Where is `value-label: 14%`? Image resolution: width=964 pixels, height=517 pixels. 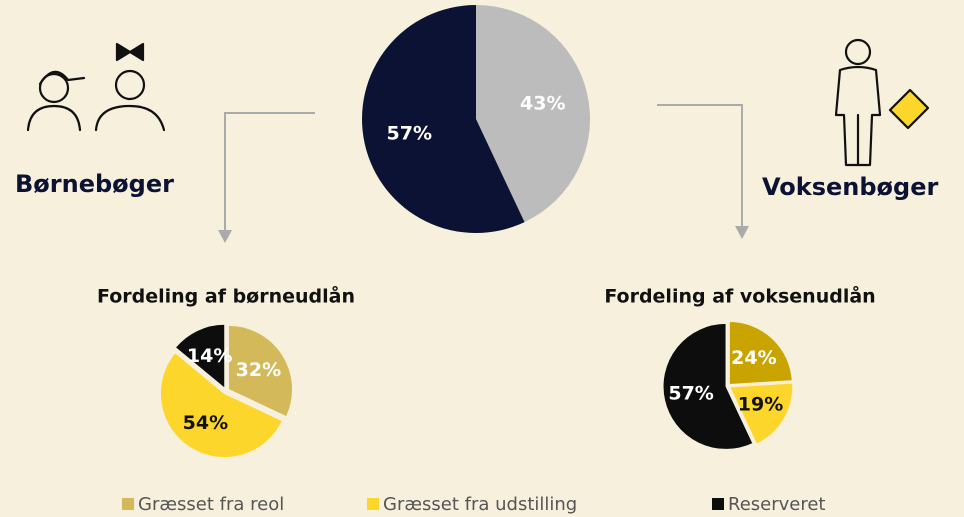
value-label: 14% is located at coordinates (209, 356).